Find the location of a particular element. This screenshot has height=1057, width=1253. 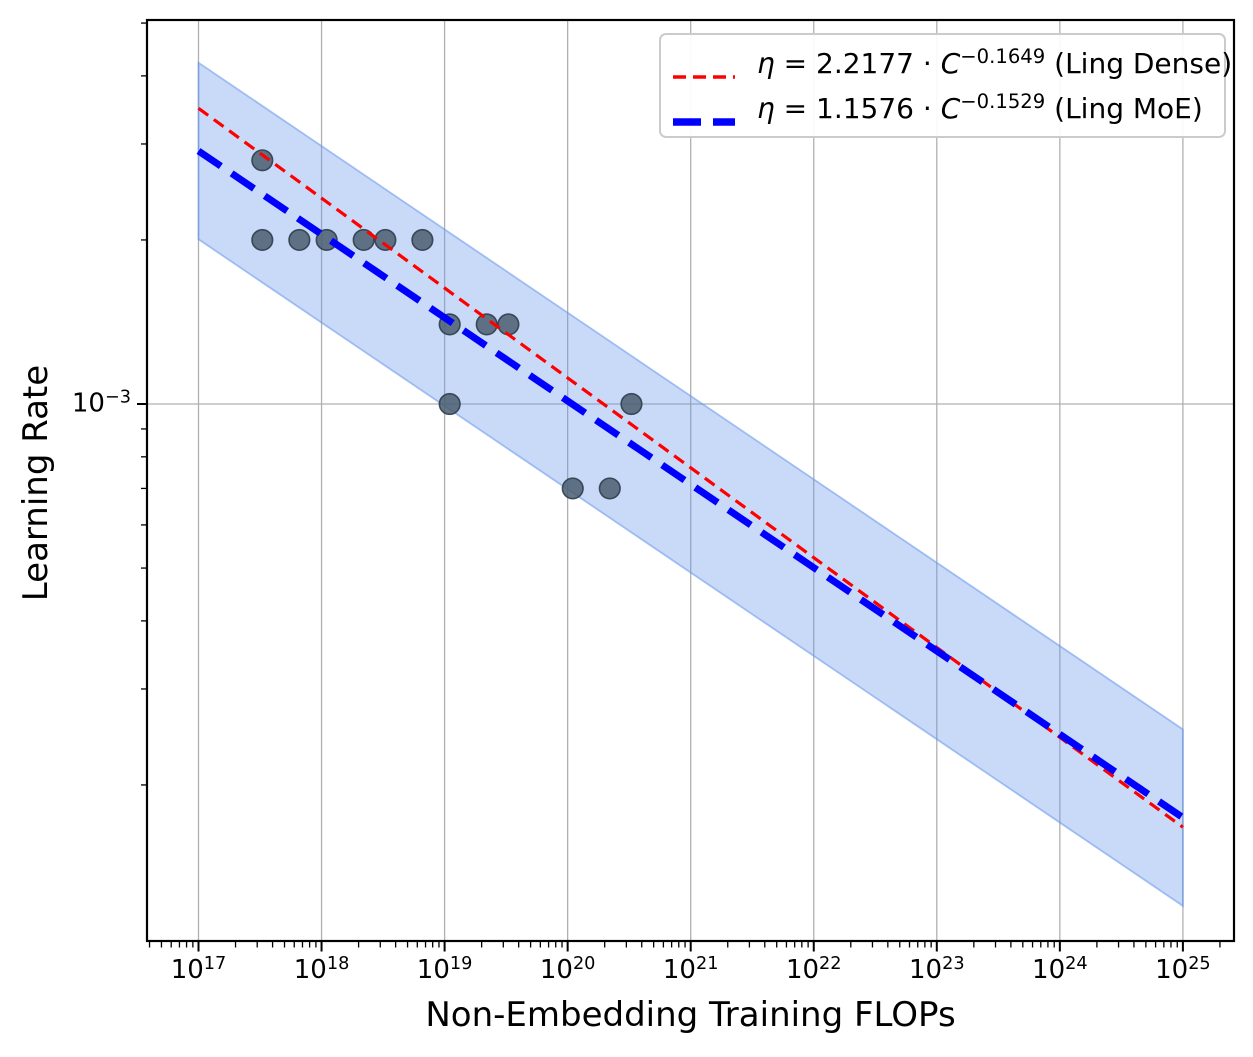

legend-row-moe: η = 1.1576 · C−0.1529 (Ling MoE) is located at coordinates (941, 107).